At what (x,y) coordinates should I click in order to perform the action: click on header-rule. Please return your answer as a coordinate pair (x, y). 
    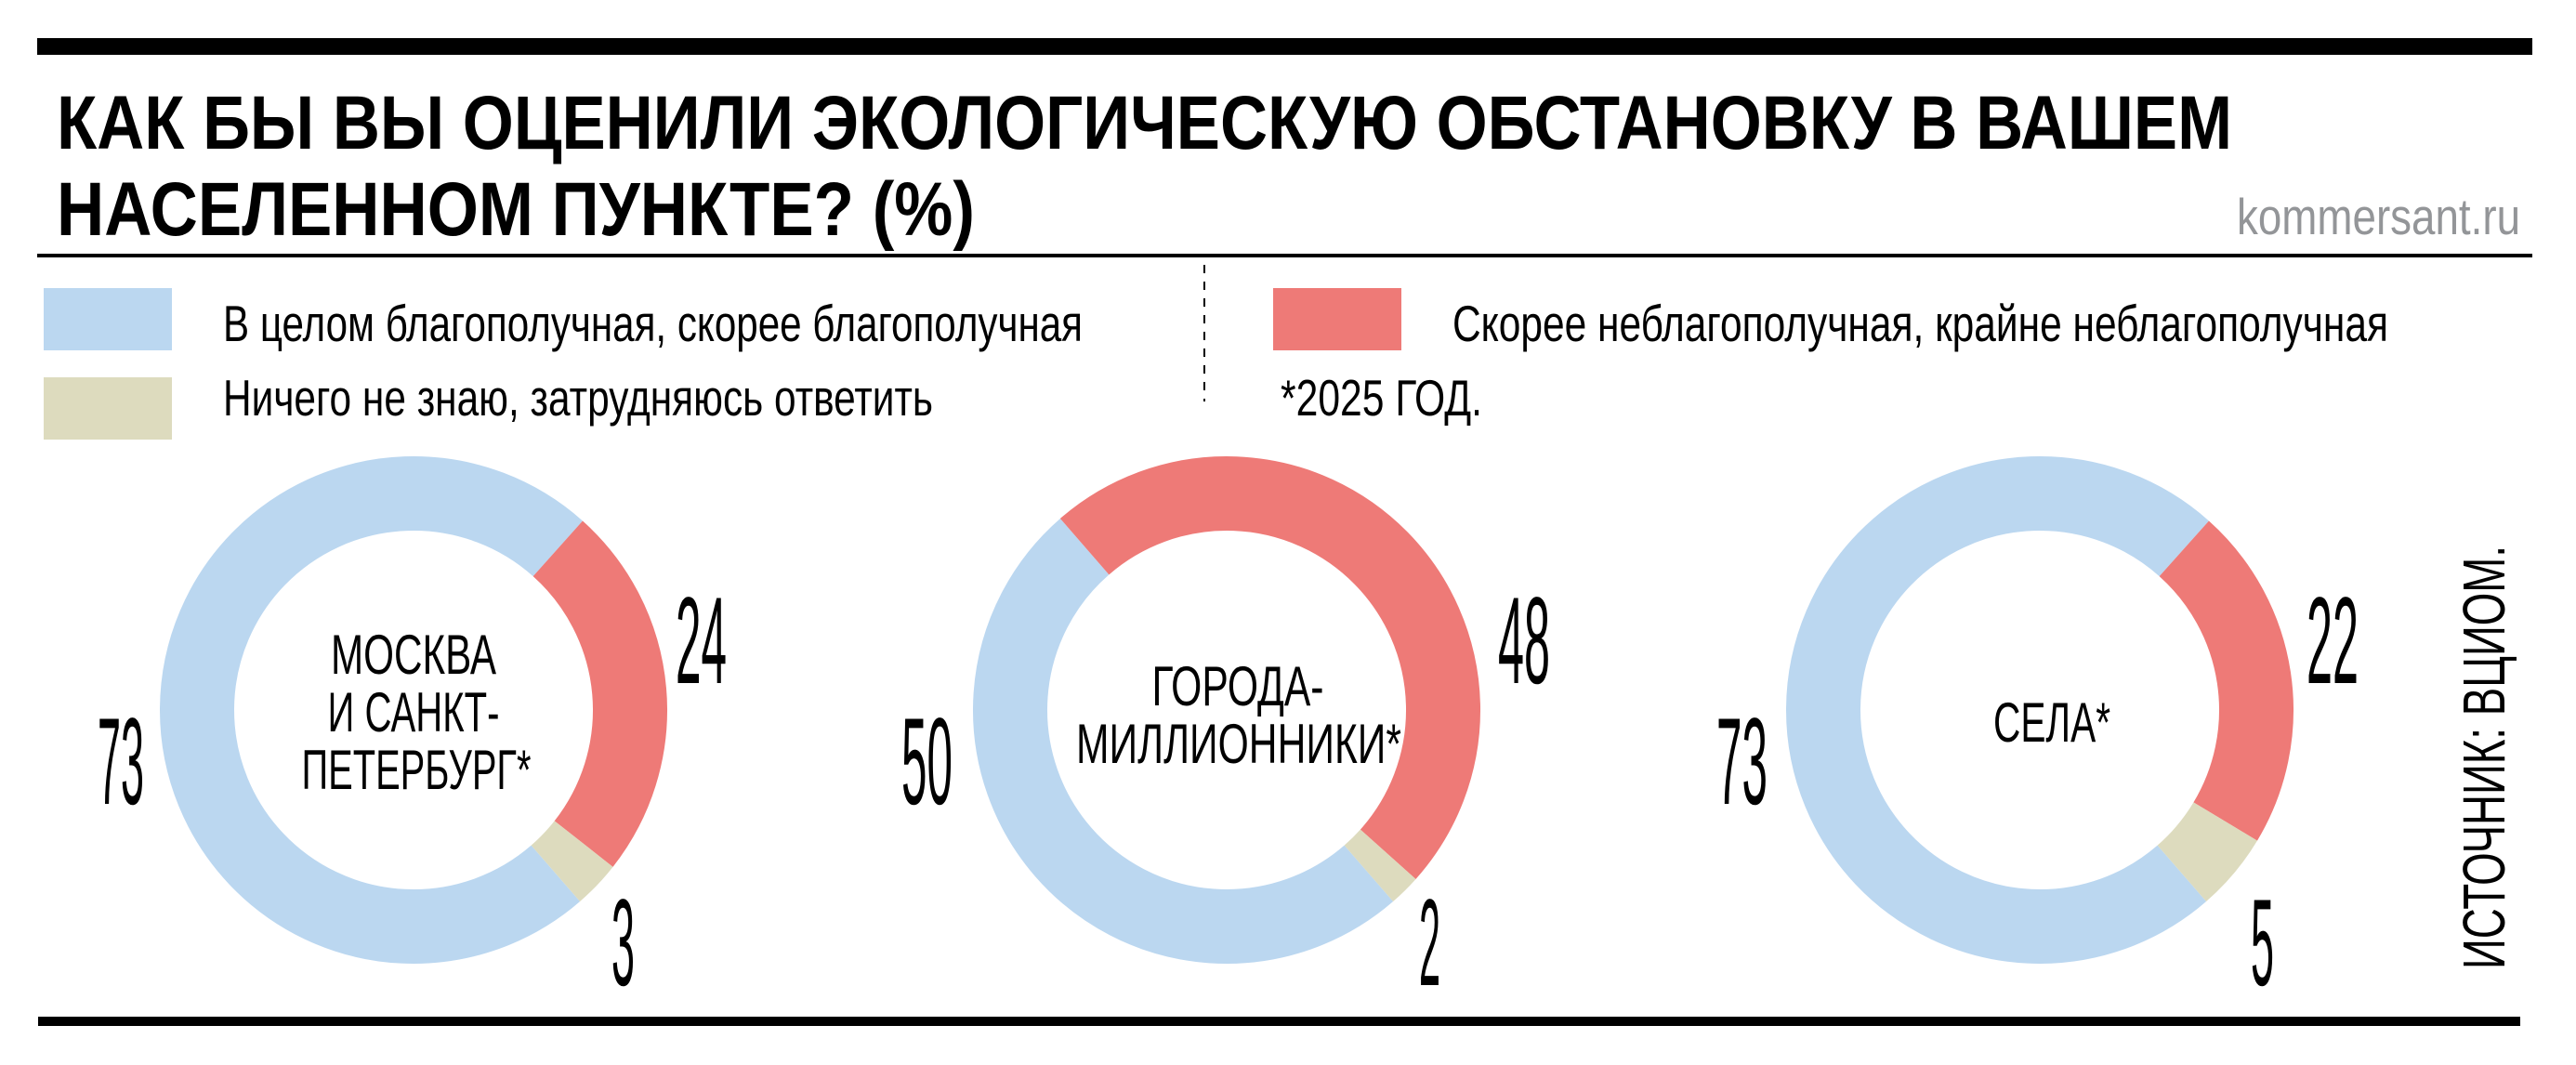
    Looking at the image, I should click on (1284, 255).